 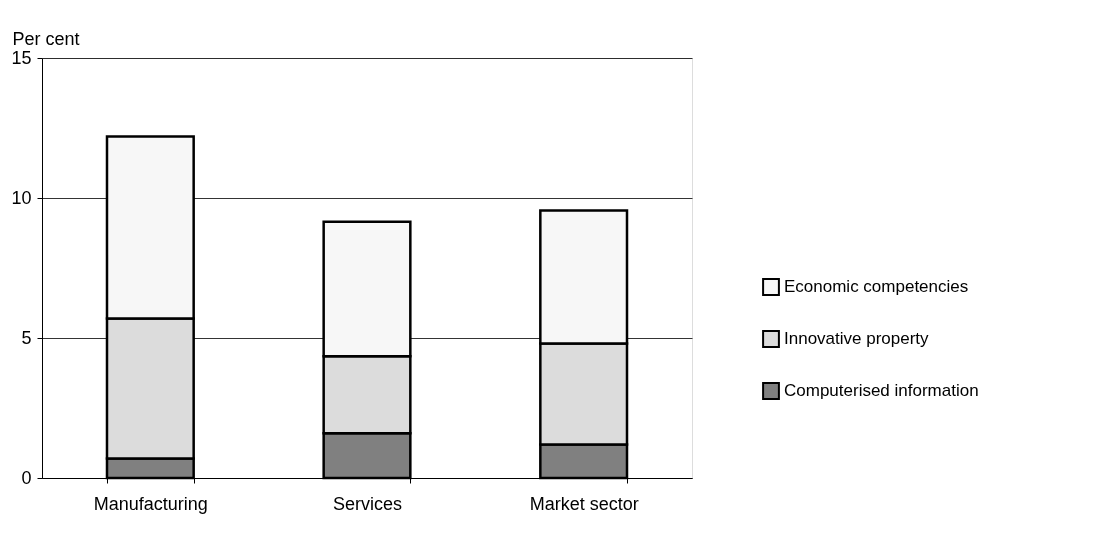 I want to click on y-tick-label: 10, so click(x=21, y=197).